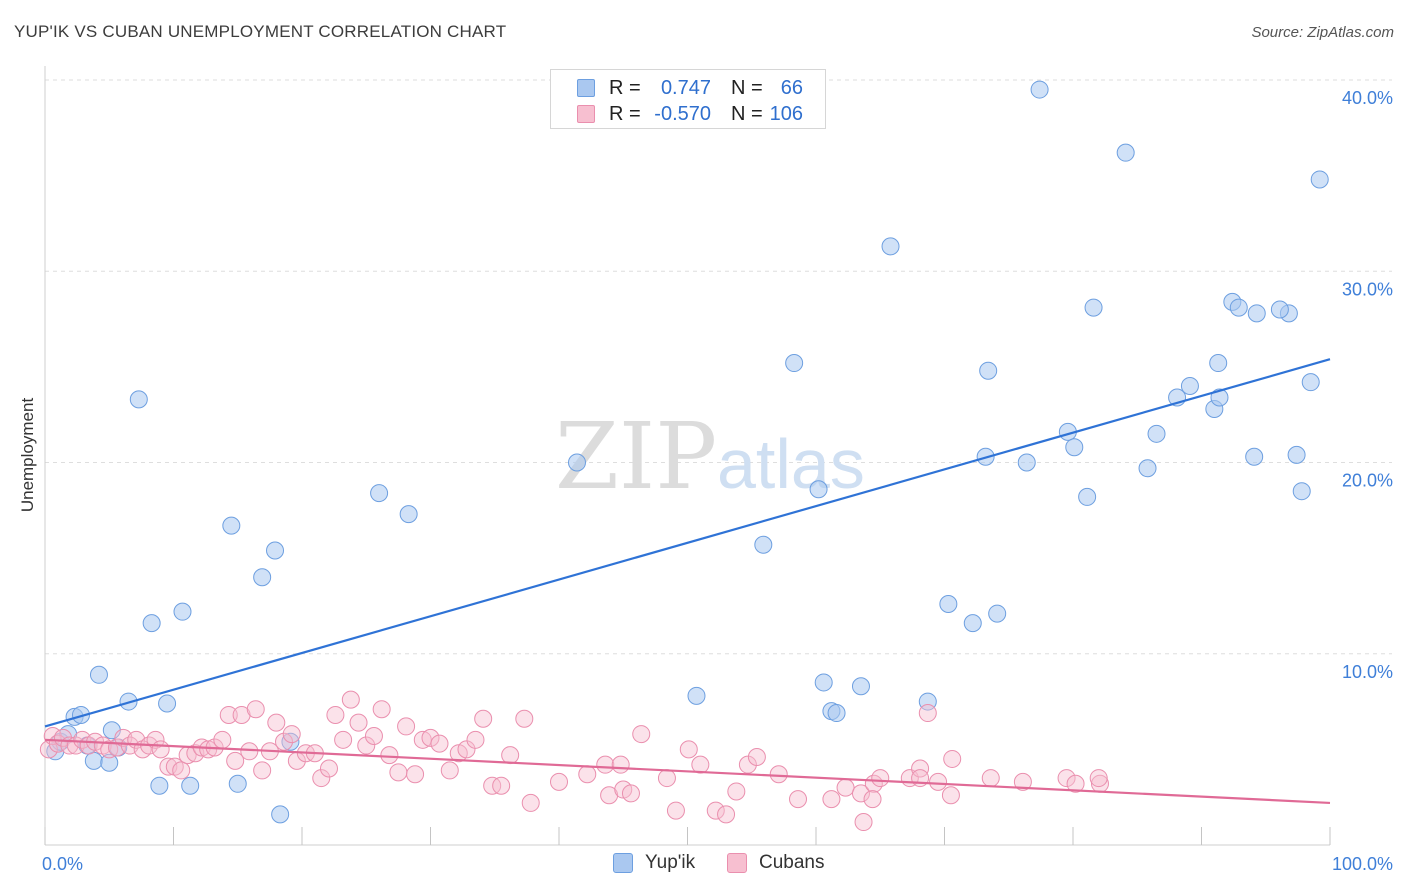 This screenshot has height=892, width=1406. What do you see at coordinates (625, 114) in the screenshot?
I see `r-label: R =` at bounding box center [625, 114].